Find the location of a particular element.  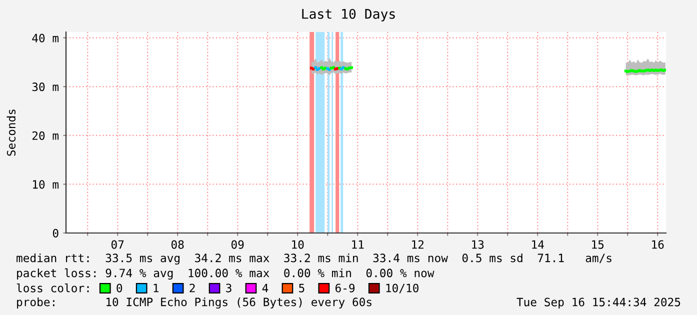

x-tick-label: 07 is located at coordinates (117, 244).